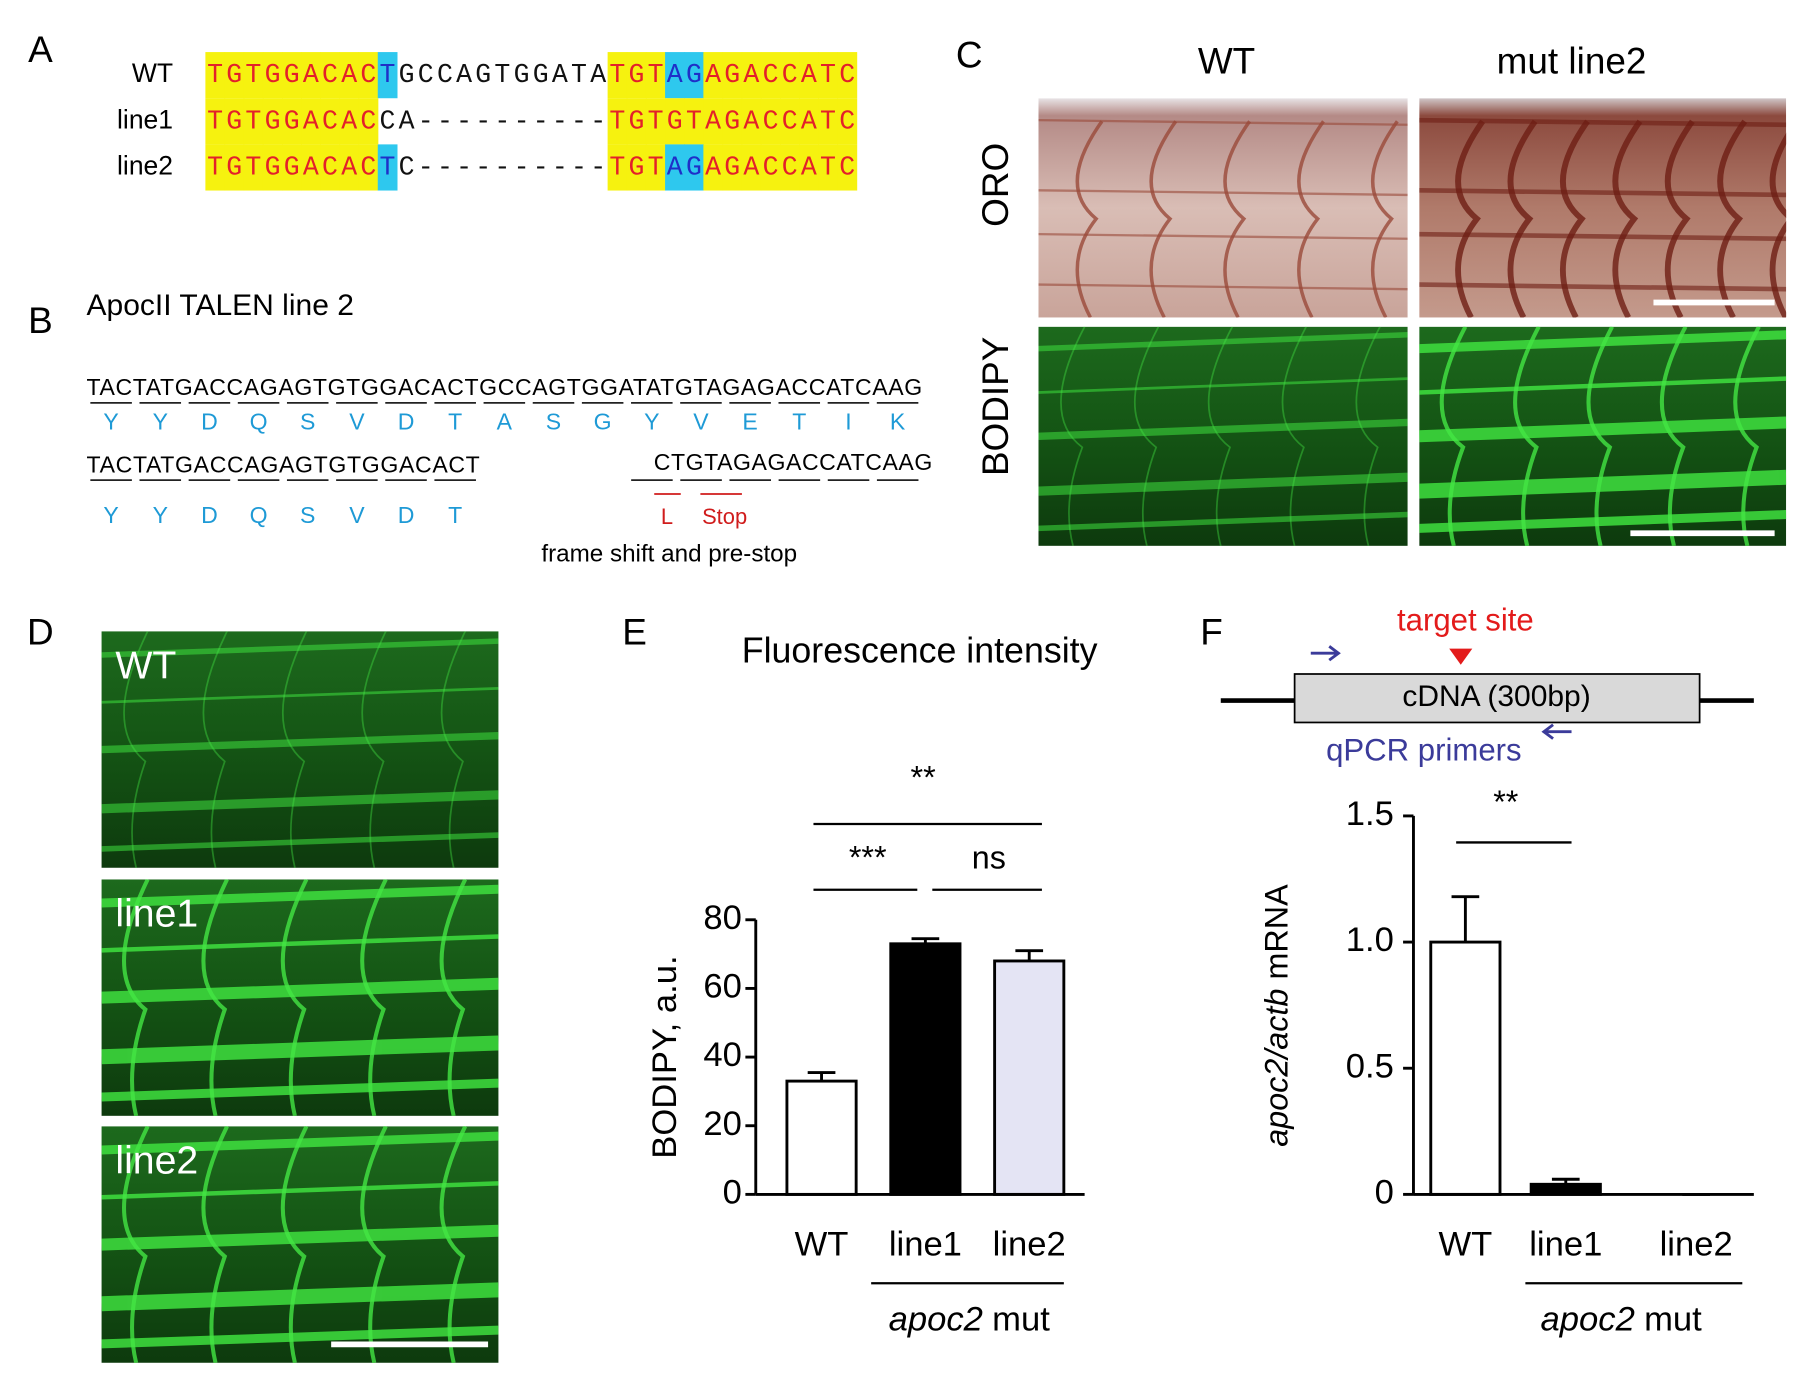  Describe the element at coordinates (1461, 656) in the screenshot. I see `target-marker` at that location.